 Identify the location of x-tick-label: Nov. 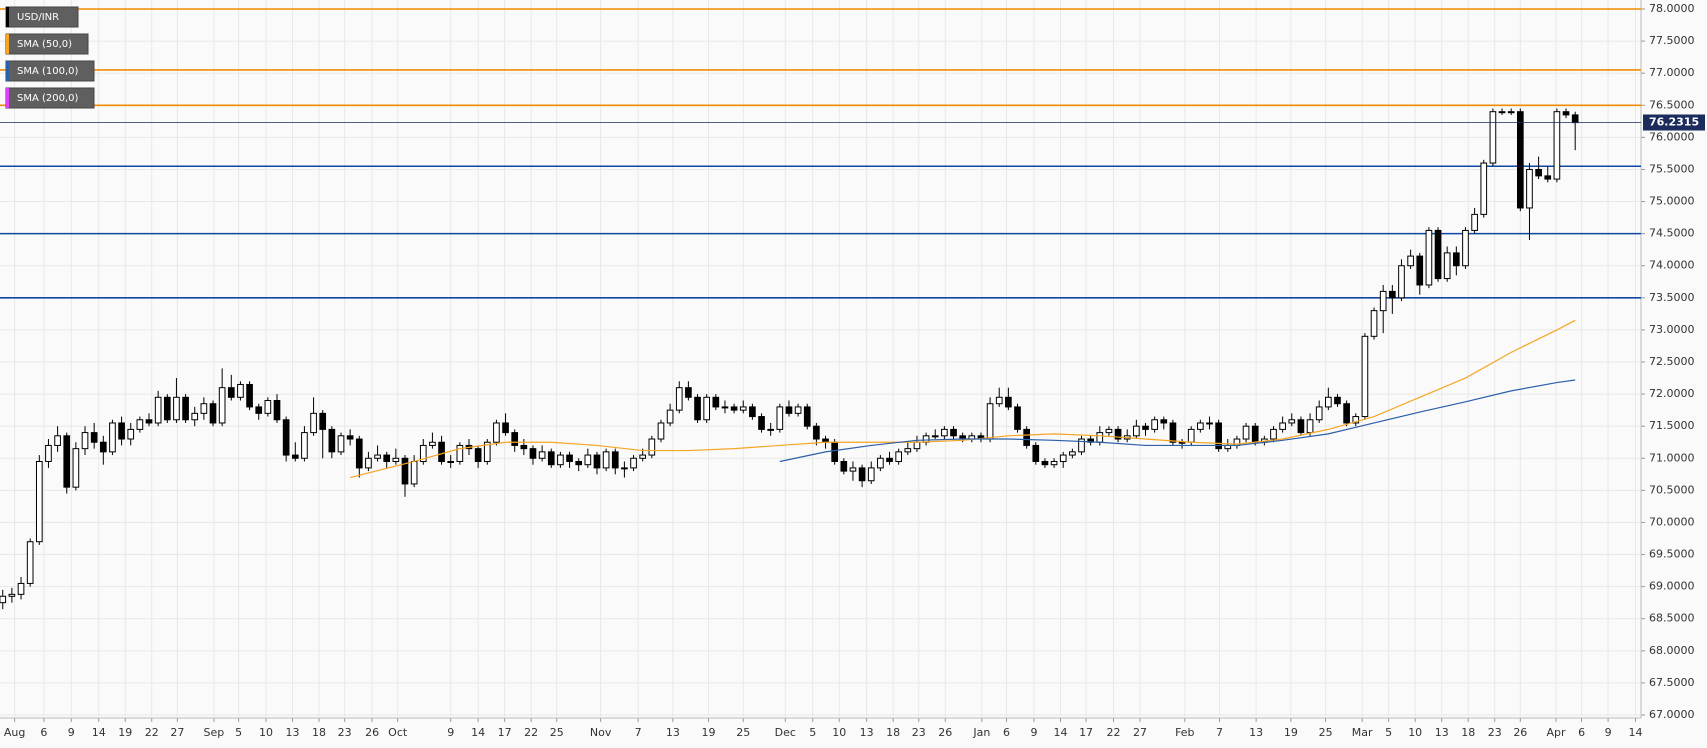
(601, 732).